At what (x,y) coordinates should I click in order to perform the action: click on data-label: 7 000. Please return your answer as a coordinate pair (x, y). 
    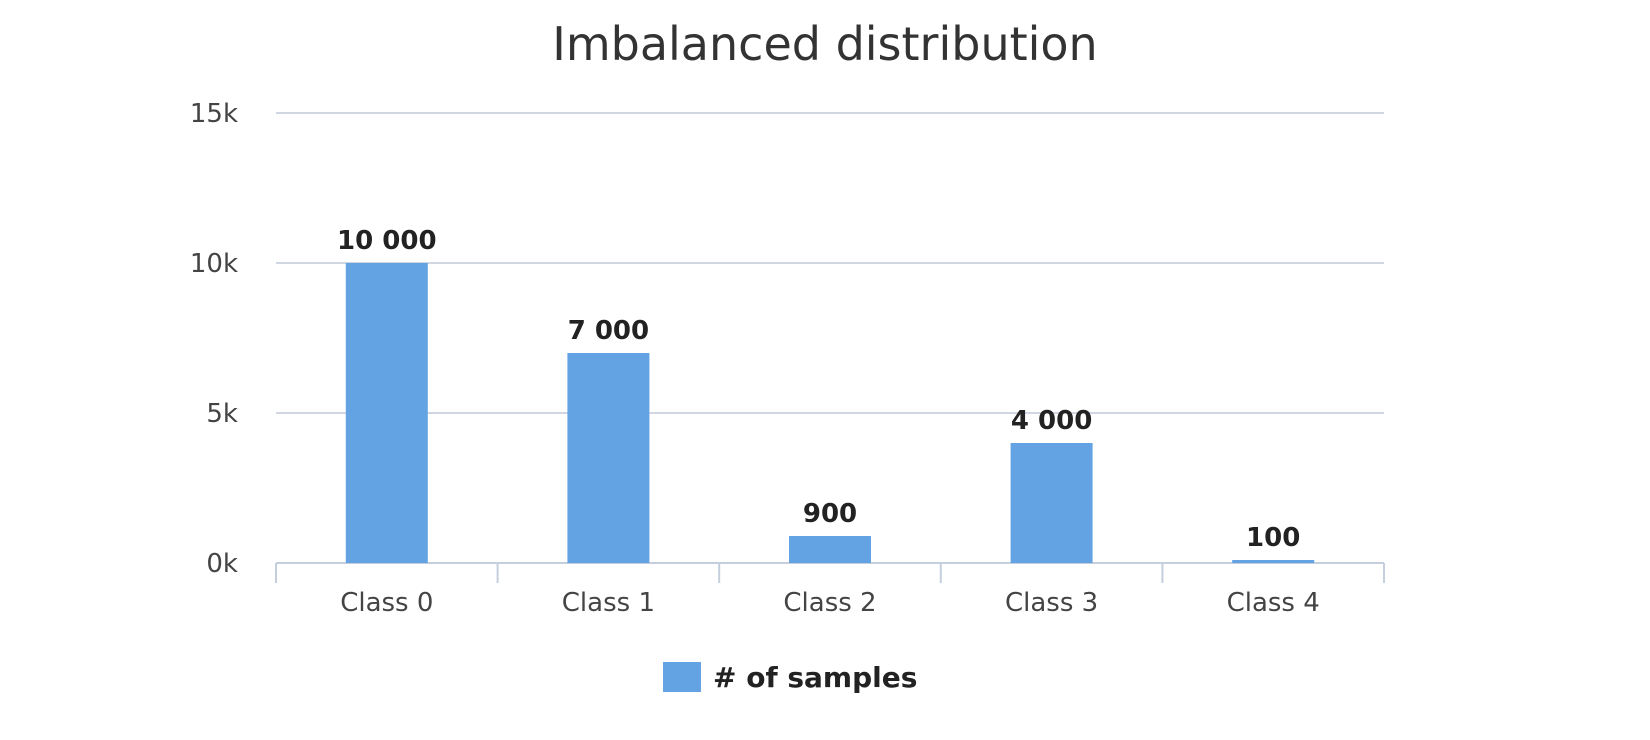
    Looking at the image, I should click on (608, 331).